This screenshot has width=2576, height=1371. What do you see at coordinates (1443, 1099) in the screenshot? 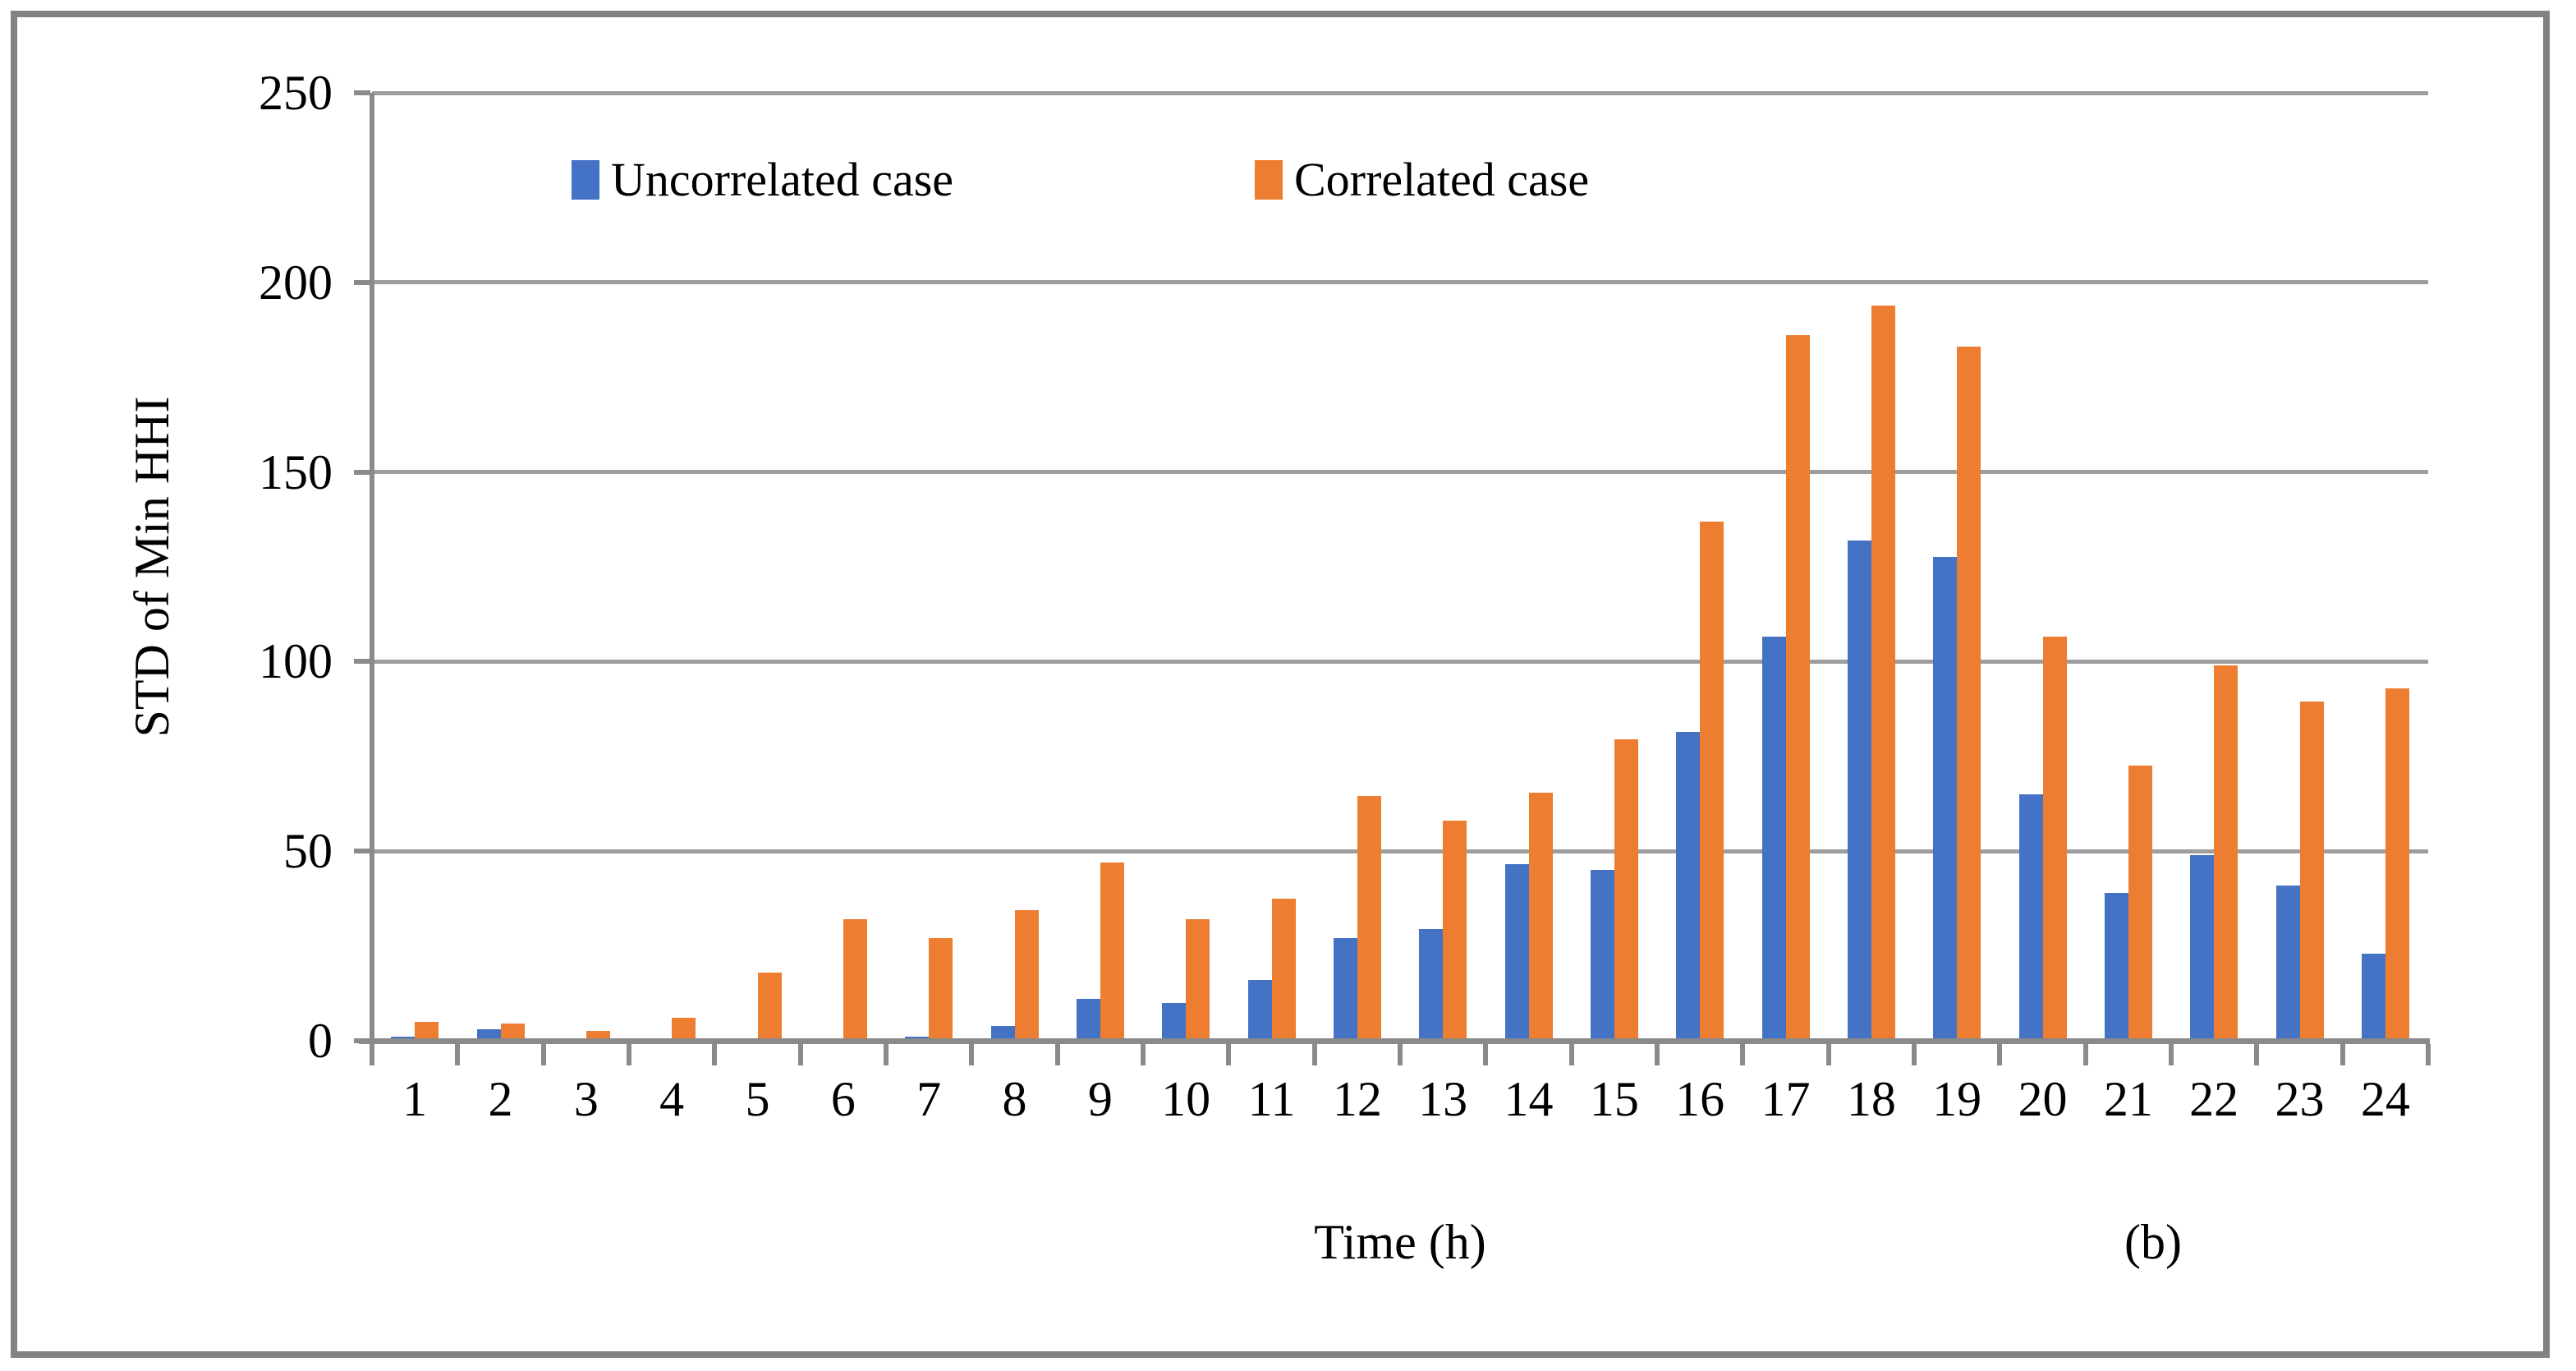
I see `x-tick-label-13: 13` at bounding box center [1443, 1099].